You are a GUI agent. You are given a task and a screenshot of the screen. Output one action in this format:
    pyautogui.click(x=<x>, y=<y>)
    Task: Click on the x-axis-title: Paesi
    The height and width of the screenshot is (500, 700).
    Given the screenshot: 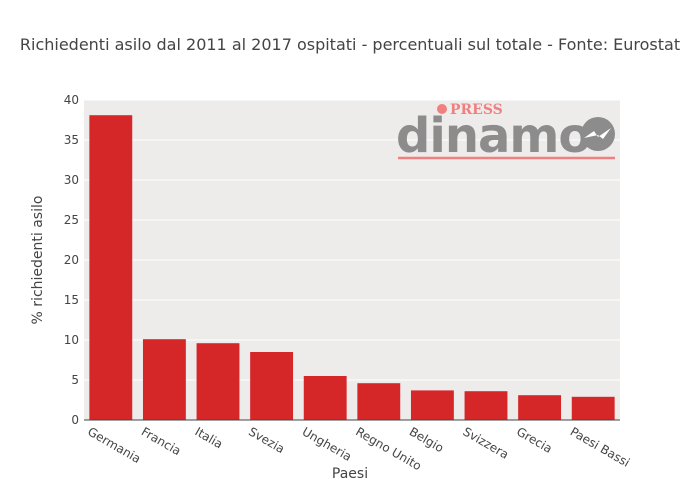 What is the action you would take?
    pyautogui.click(x=350, y=474)
    